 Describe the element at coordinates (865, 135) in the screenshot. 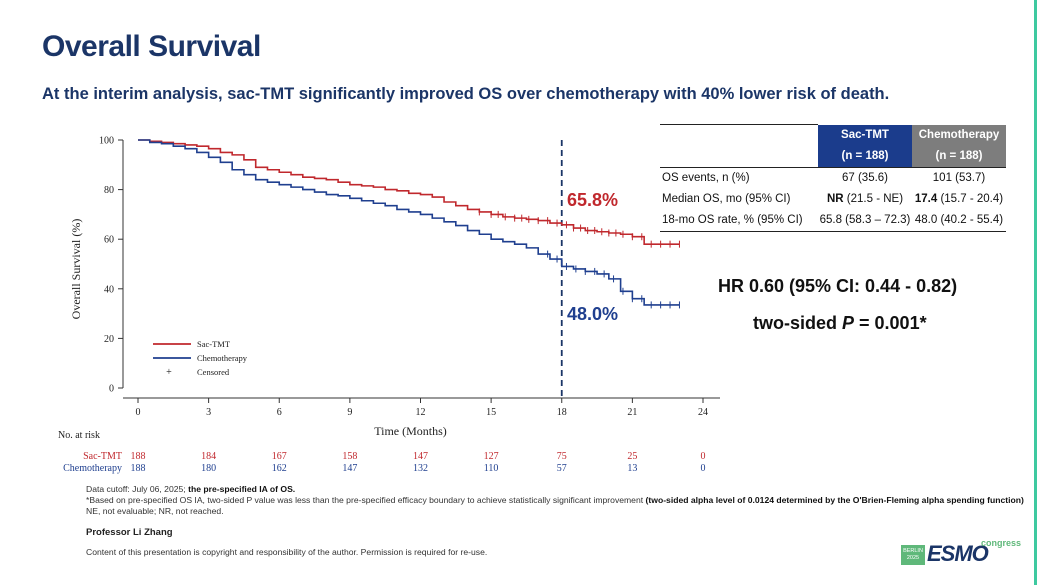

I see `col-sac-name: Sac-TMT` at that location.